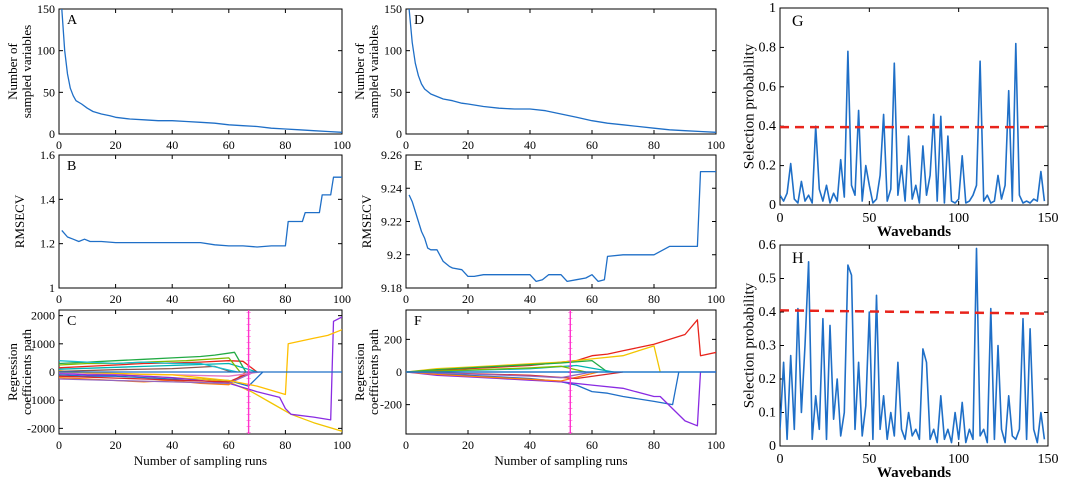 Image resolution: width=1065 pixels, height=481 pixels. What do you see at coordinates (72, 20) in the screenshot?
I see `panel-label-A: A` at bounding box center [72, 20].